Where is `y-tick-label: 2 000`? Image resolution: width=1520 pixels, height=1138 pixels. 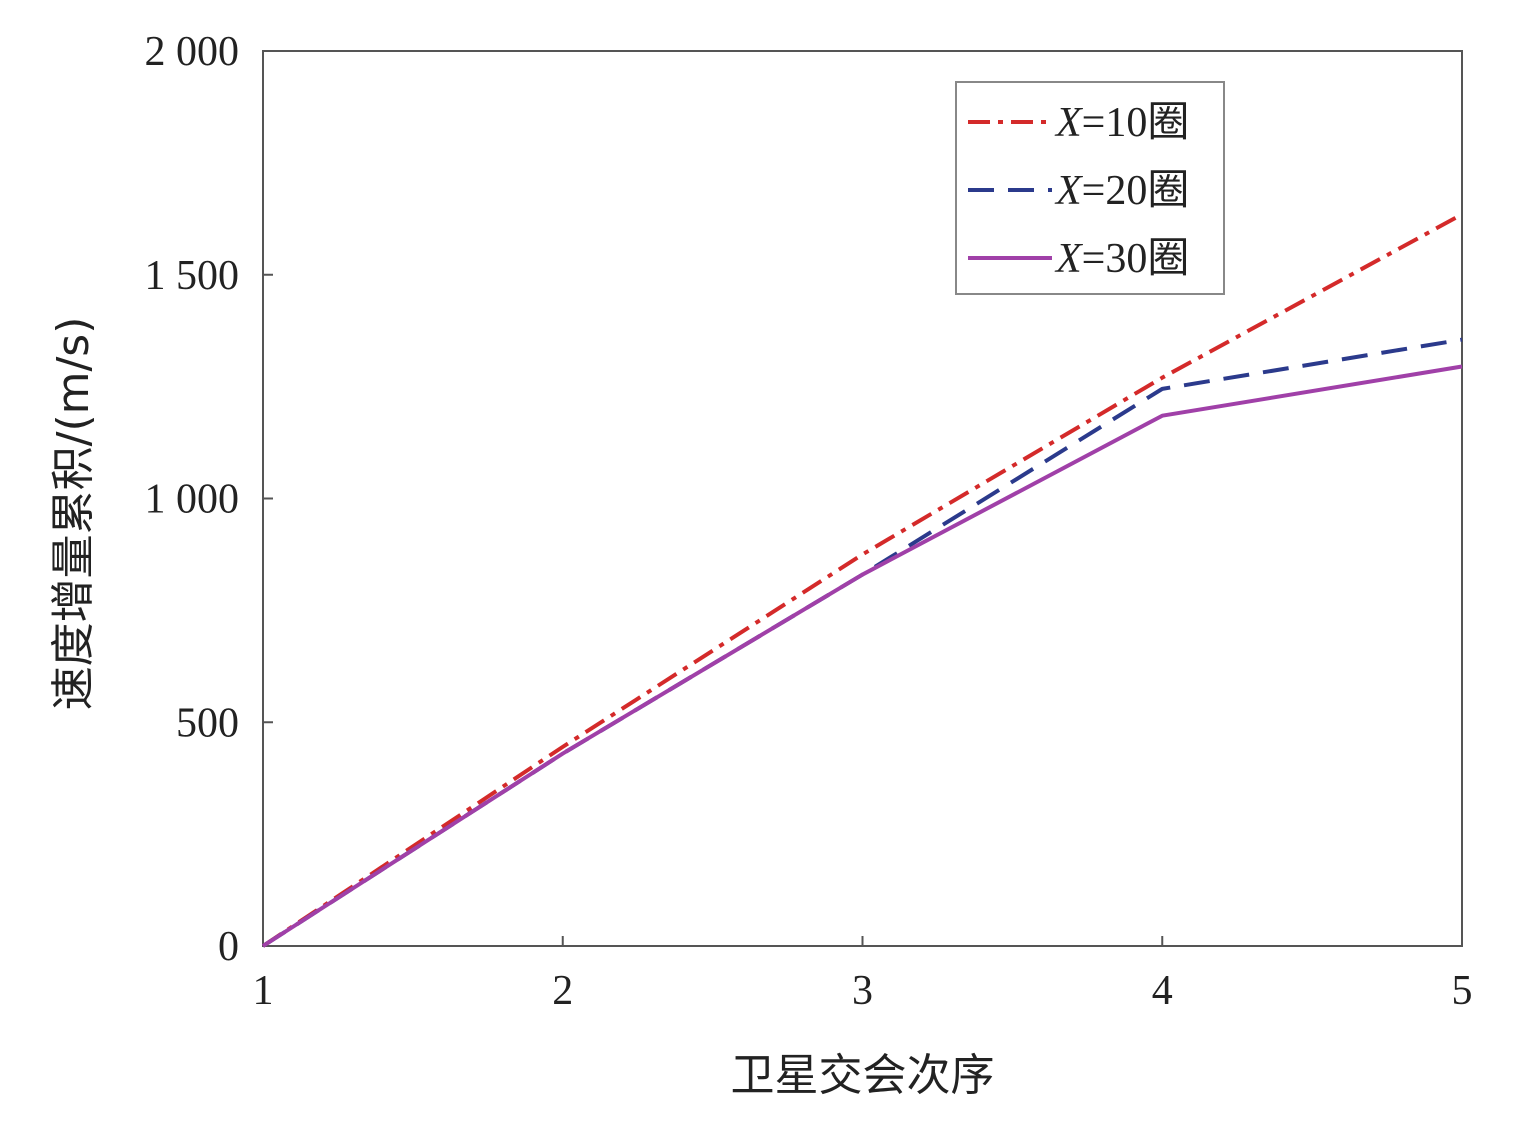 y-tick-label: 2 000 is located at coordinates (192, 52).